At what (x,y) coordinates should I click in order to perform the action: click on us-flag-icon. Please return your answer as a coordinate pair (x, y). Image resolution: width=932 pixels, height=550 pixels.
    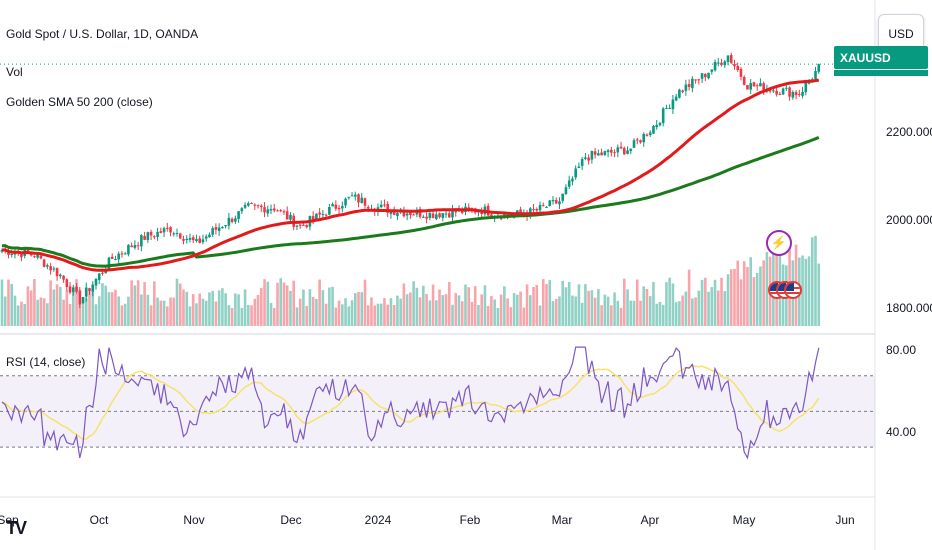
    Looking at the image, I should click on (793, 290).